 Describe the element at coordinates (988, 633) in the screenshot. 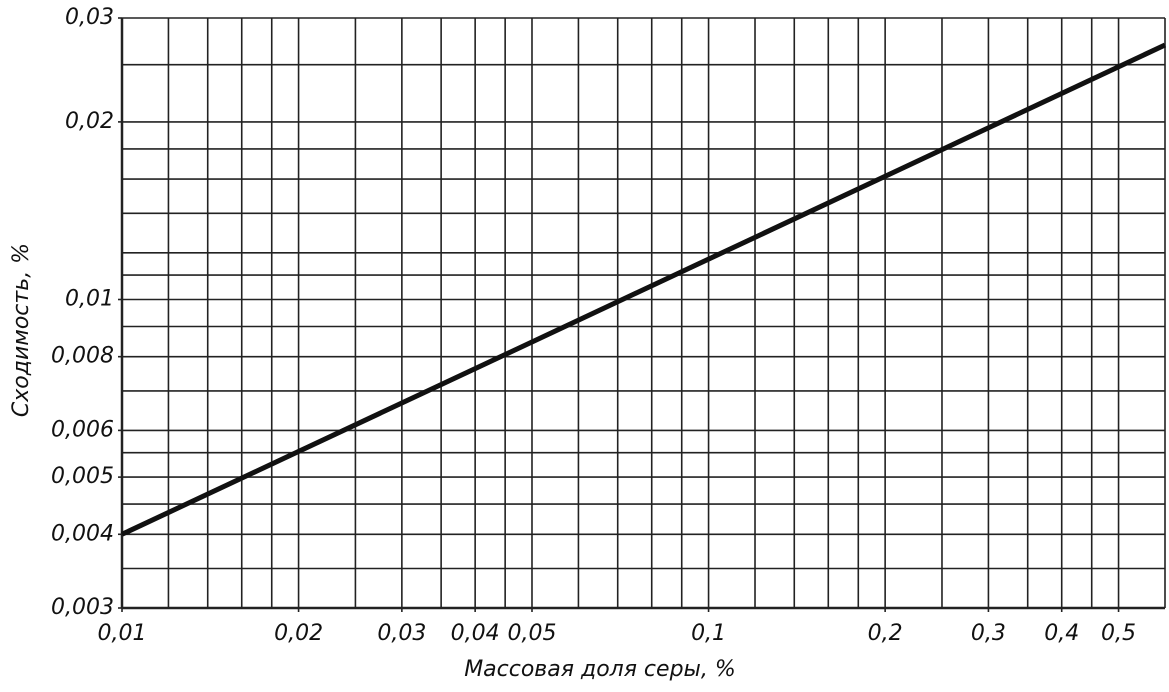

I see `x-tick-label: 0,3` at that location.